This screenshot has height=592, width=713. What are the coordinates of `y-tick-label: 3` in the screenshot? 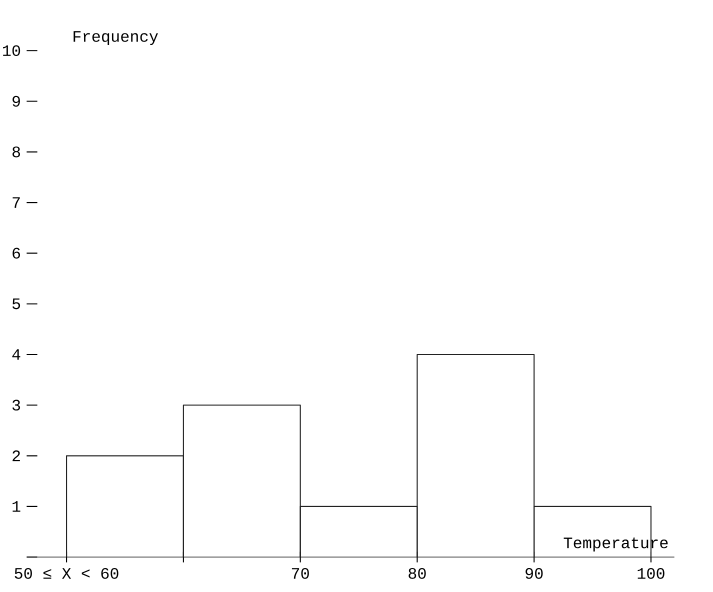 It's located at (16, 405).